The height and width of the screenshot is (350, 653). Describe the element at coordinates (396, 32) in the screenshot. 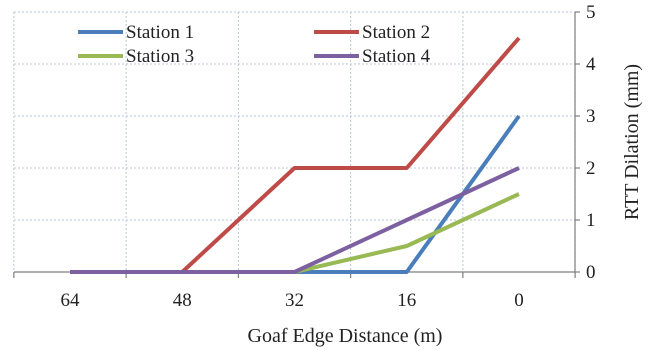

I see `legend-label: Station 2` at that location.